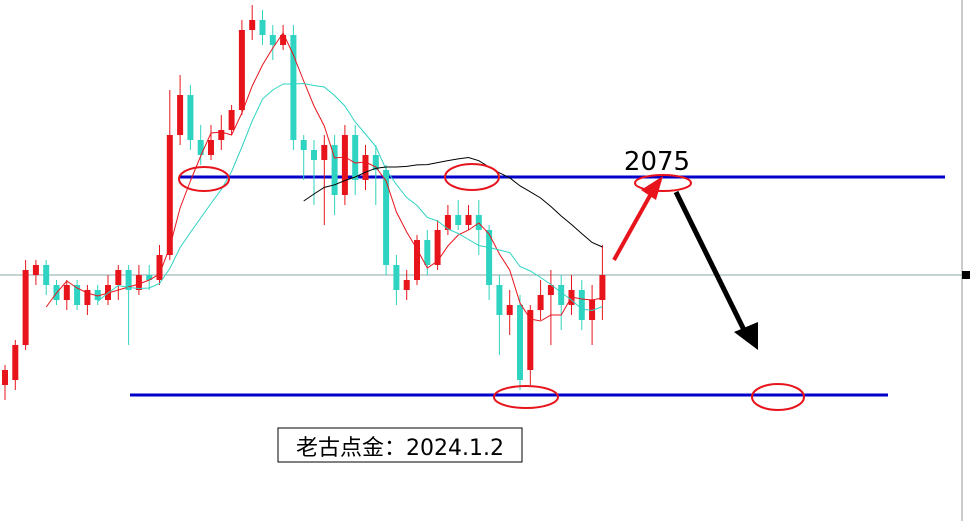 The image size is (970, 521). Describe the element at coordinates (657, 162) in the screenshot. I see `level-label: 2075` at that location.